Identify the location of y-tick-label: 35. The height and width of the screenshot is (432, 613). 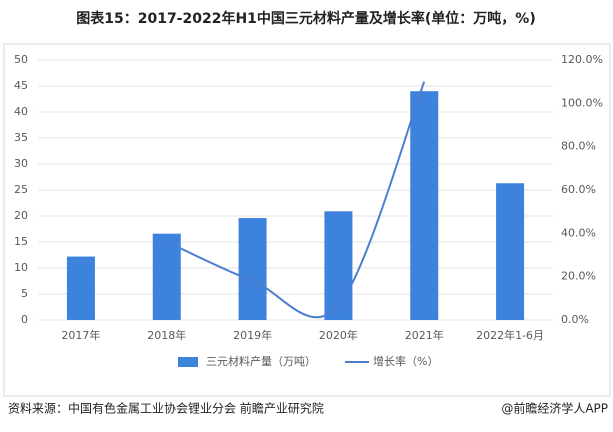
(21, 137).